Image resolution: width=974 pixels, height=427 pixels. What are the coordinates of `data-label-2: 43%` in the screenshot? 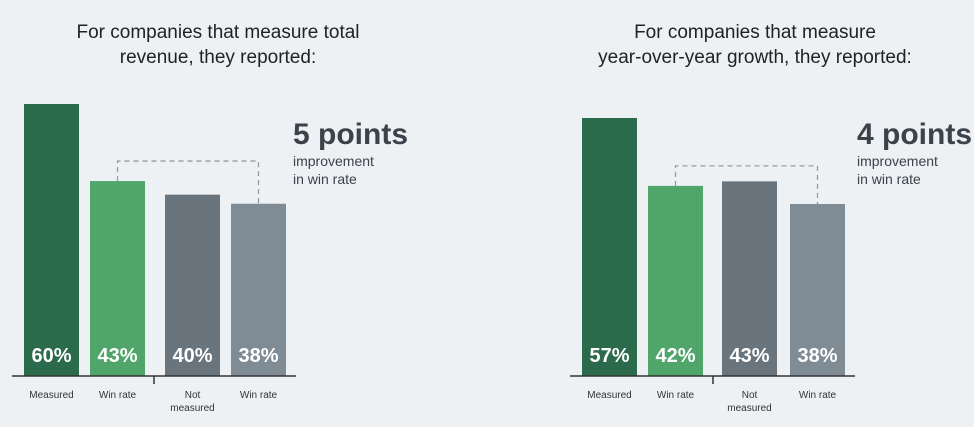 It's located at (117, 356).